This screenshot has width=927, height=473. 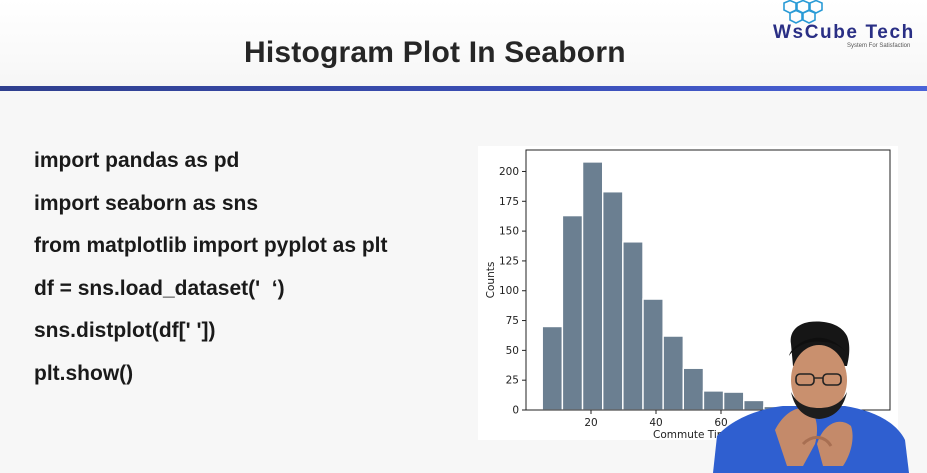 I want to click on x-tick-label: 40, so click(x=655, y=423).